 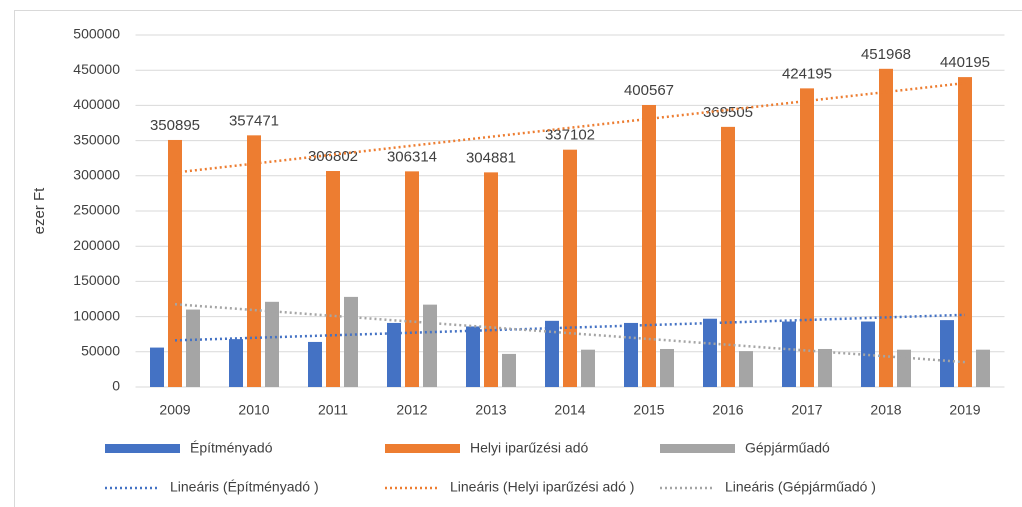 I want to click on data-label: 357471, so click(x=254, y=120).